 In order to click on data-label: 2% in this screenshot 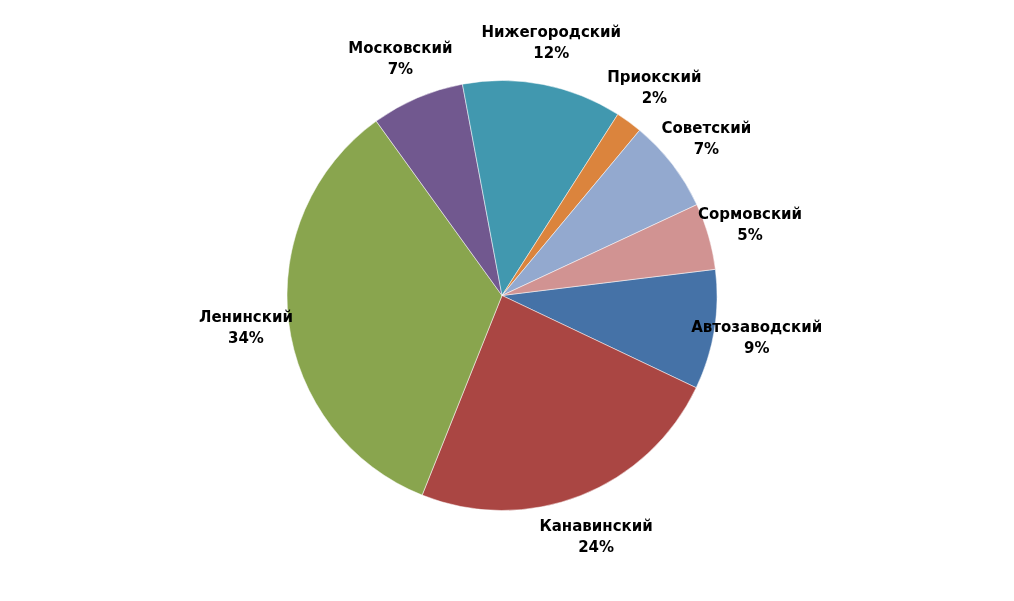, I will do `click(654, 98)`.